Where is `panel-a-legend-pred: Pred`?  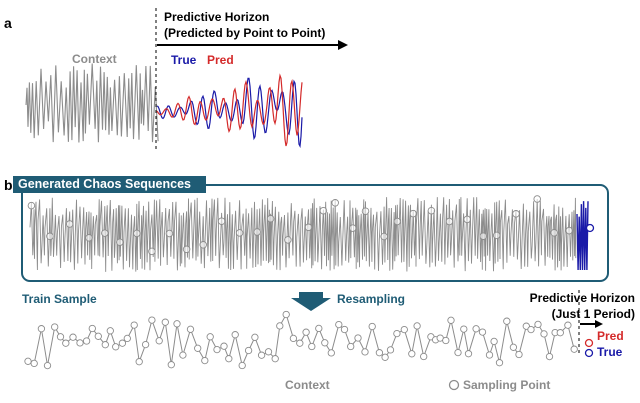
panel-a-legend-pred: Pred is located at coordinates (220, 60).